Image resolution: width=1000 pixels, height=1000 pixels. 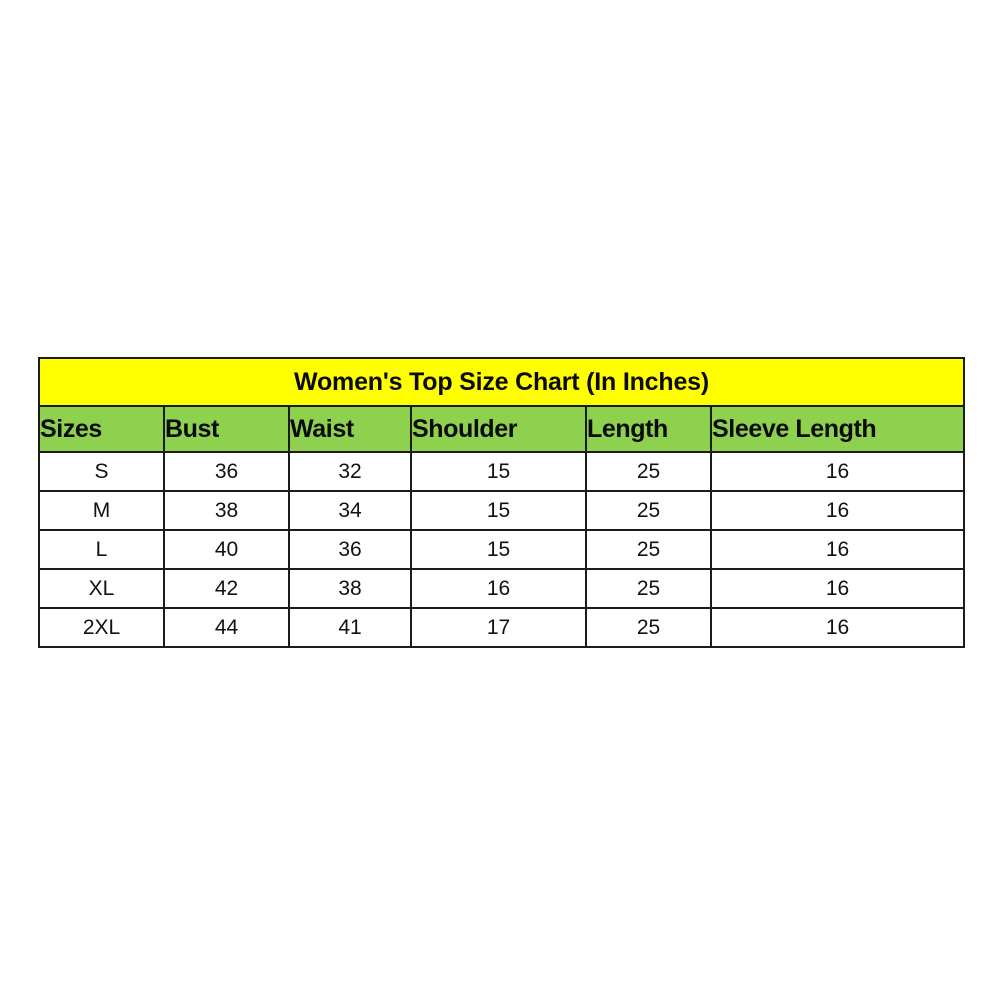 I want to click on column-header-sizes: Sizes, so click(x=101, y=429).